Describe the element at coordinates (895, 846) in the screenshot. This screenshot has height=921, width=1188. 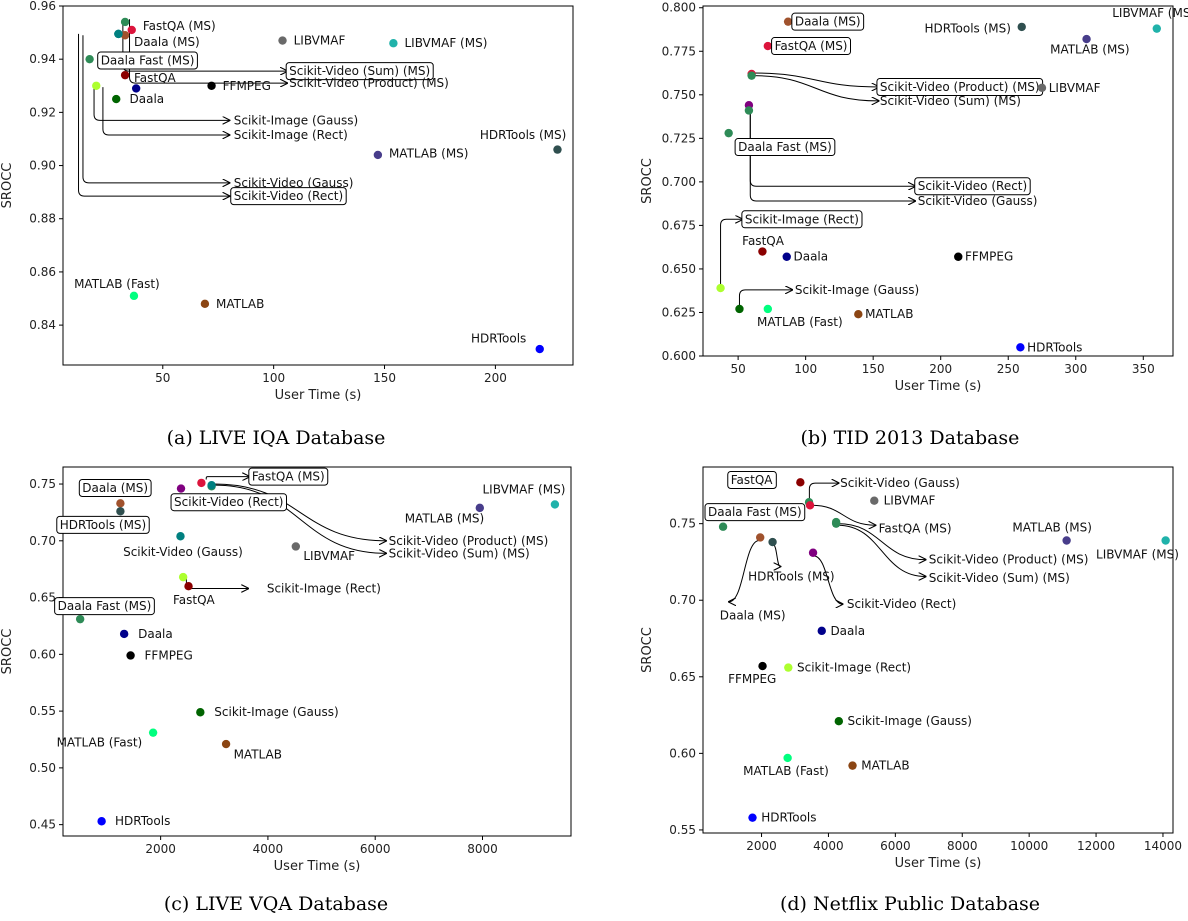
I see `x-tick-label: 6000` at that location.